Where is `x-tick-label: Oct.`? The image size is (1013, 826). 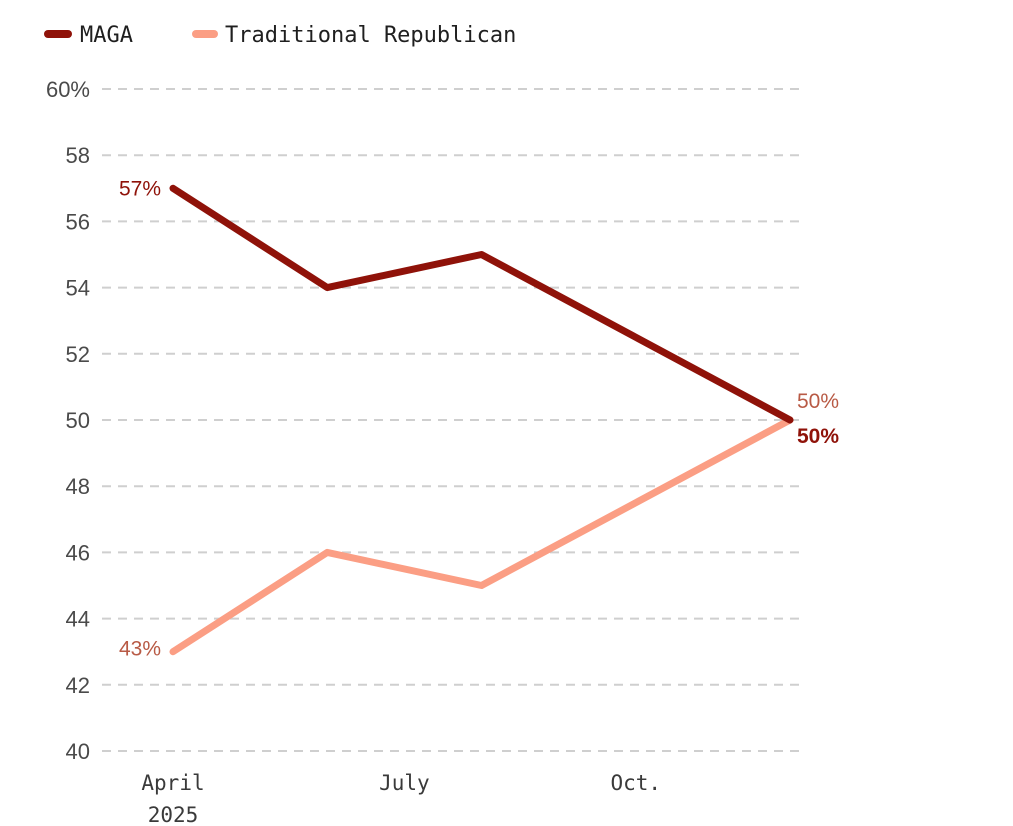 x-tick-label: Oct. is located at coordinates (635, 783).